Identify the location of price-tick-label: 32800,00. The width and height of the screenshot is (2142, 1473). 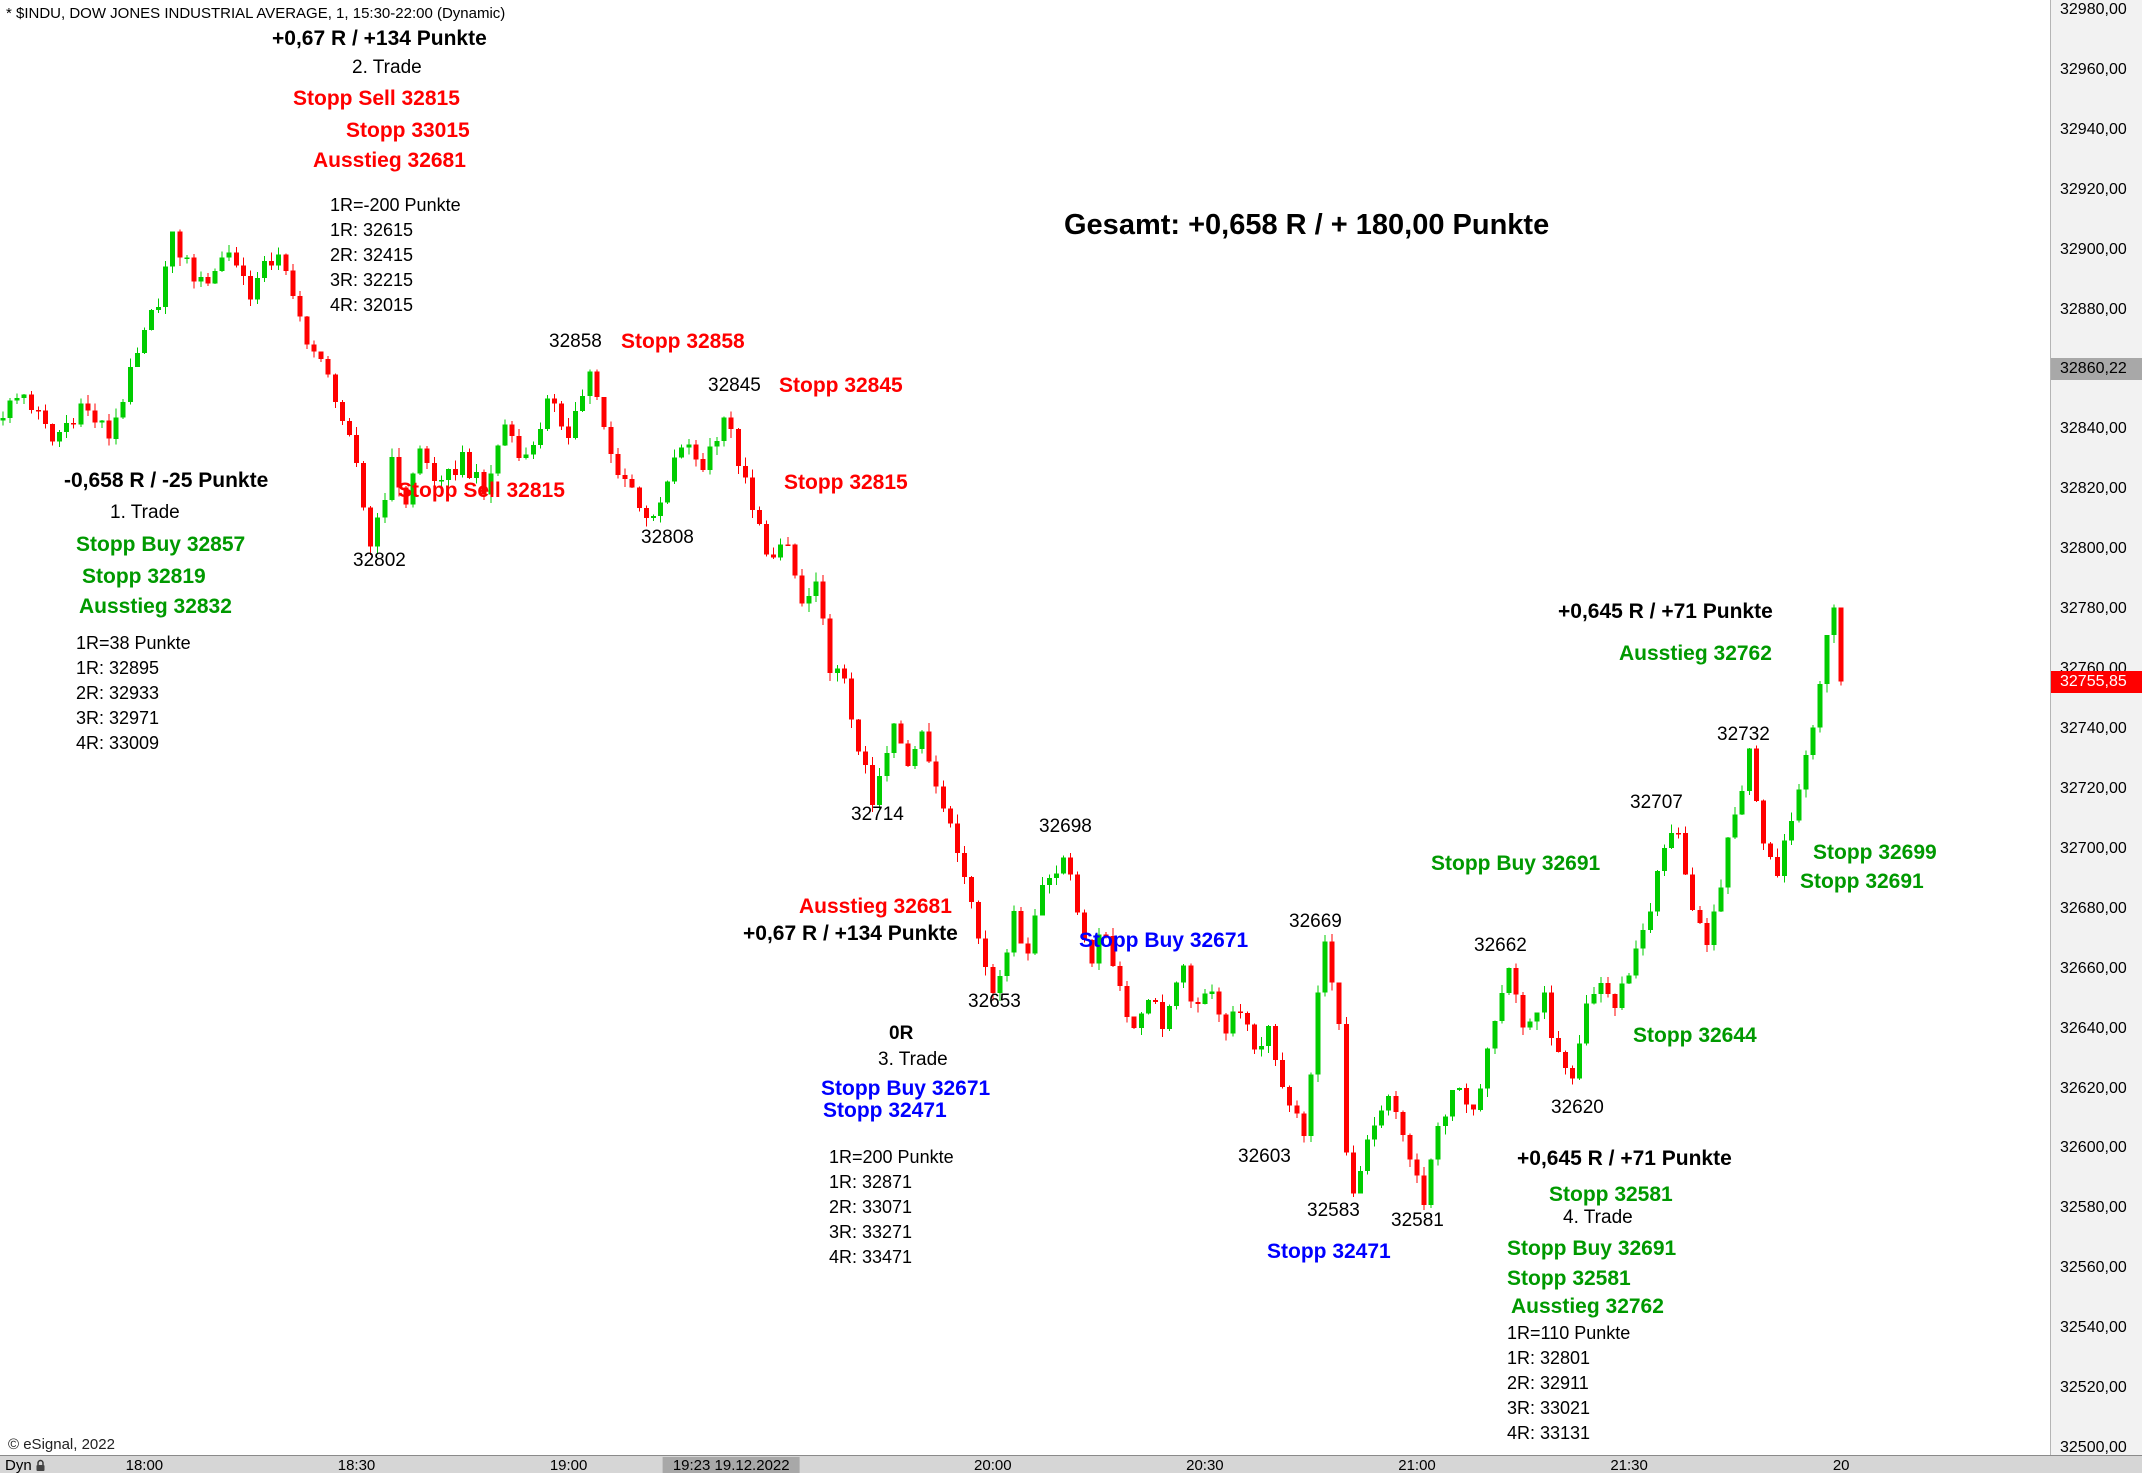
(2093, 549).